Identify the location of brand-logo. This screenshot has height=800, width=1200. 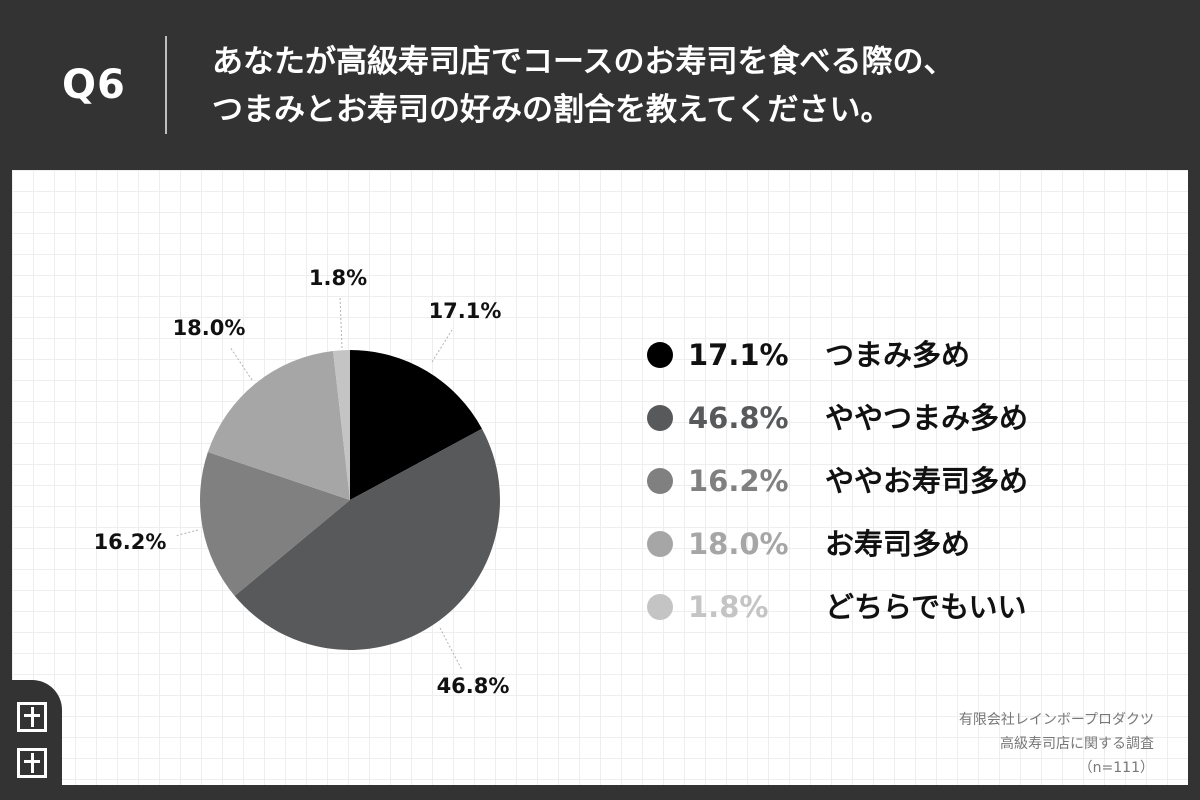
(31, 740).